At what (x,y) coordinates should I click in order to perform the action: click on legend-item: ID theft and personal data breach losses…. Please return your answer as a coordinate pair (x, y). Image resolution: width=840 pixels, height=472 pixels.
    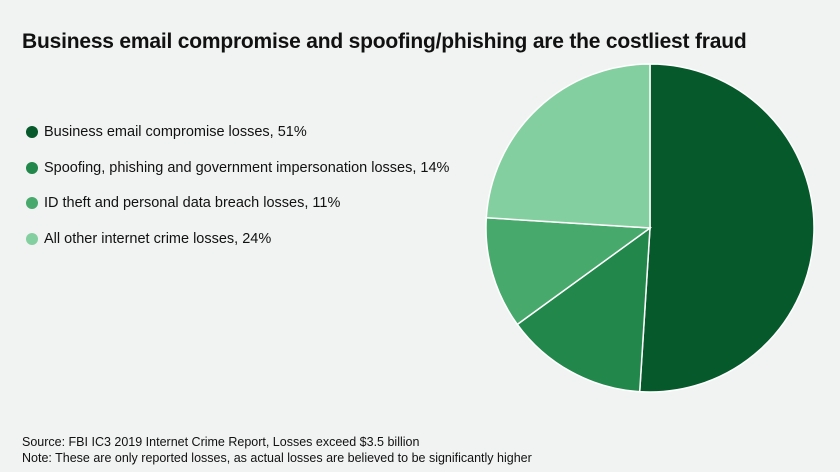
    Looking at the image, I should click on (237, 203).